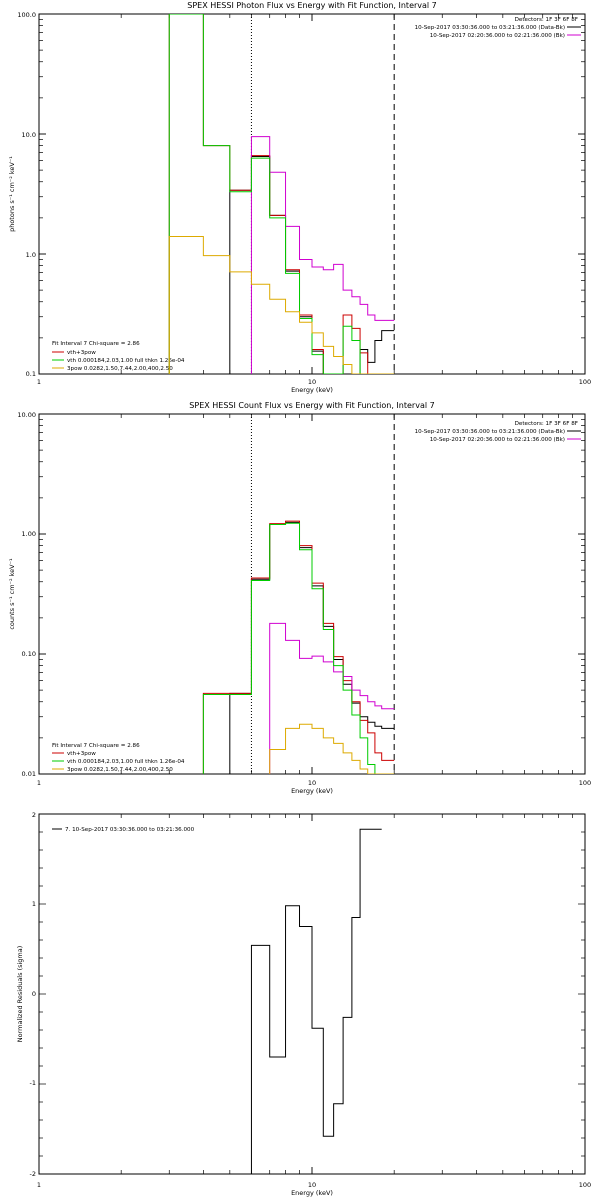 This screenshot has width=600, height=1200. What do you see at coordinates (12, 594) in the screenshot?
I see `count-y-label: counts s⁻¹ cm⁻² keV⁻¹` at bounding box center [12, 594].